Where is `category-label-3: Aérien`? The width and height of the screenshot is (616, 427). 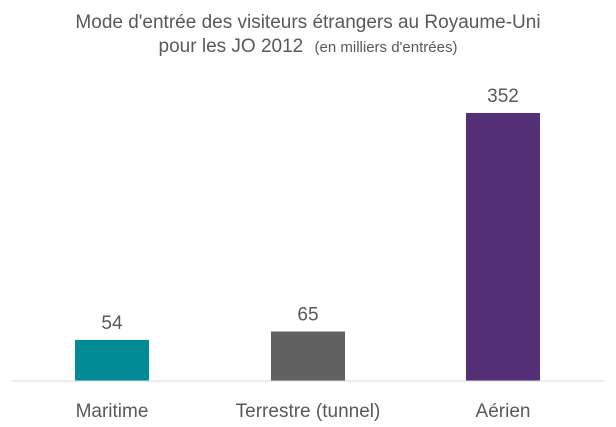 category-label-3: Aérien is located at coordinates (503, 411).